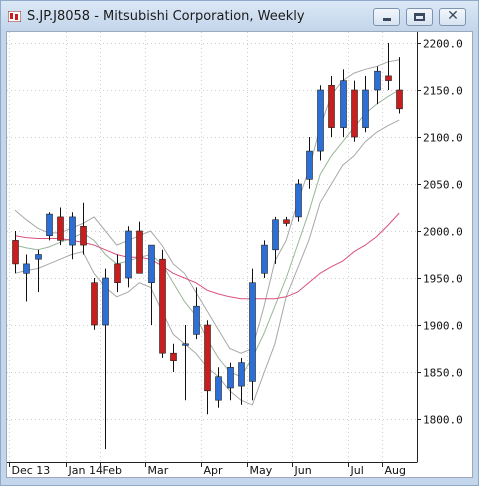 This screenshot has height=486, width=479. What do you see at coordinates (443, 279) in the screenshot?
I see `price-tick-label: 1950.0` at bounding box center [443, 279].